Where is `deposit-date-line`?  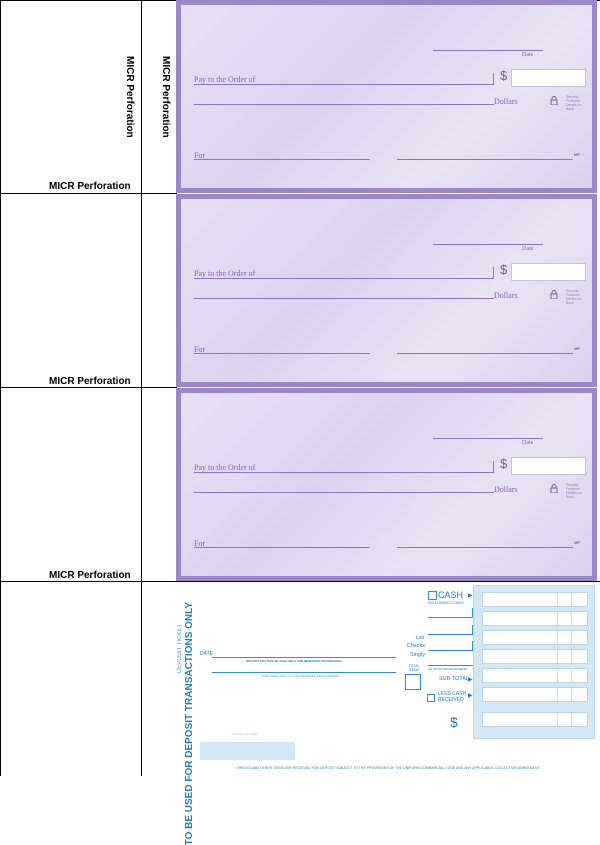
deposit-date-line is located at coordinates (304, 657).